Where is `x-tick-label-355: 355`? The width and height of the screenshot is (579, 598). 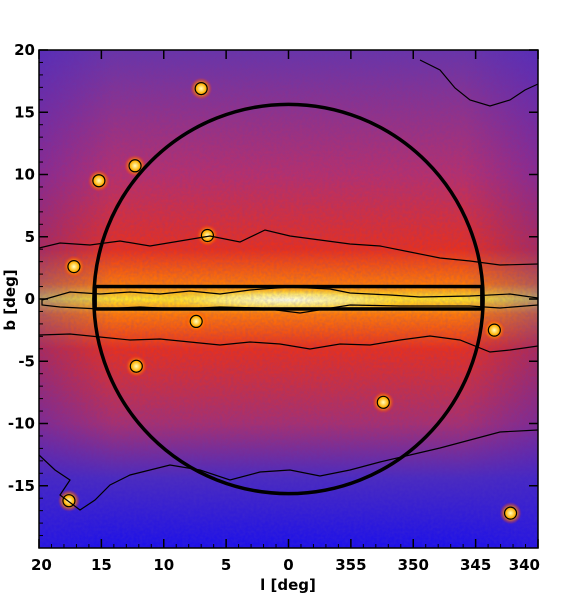 x-tick-label-355: 355 is located at coordinates (350, 565).